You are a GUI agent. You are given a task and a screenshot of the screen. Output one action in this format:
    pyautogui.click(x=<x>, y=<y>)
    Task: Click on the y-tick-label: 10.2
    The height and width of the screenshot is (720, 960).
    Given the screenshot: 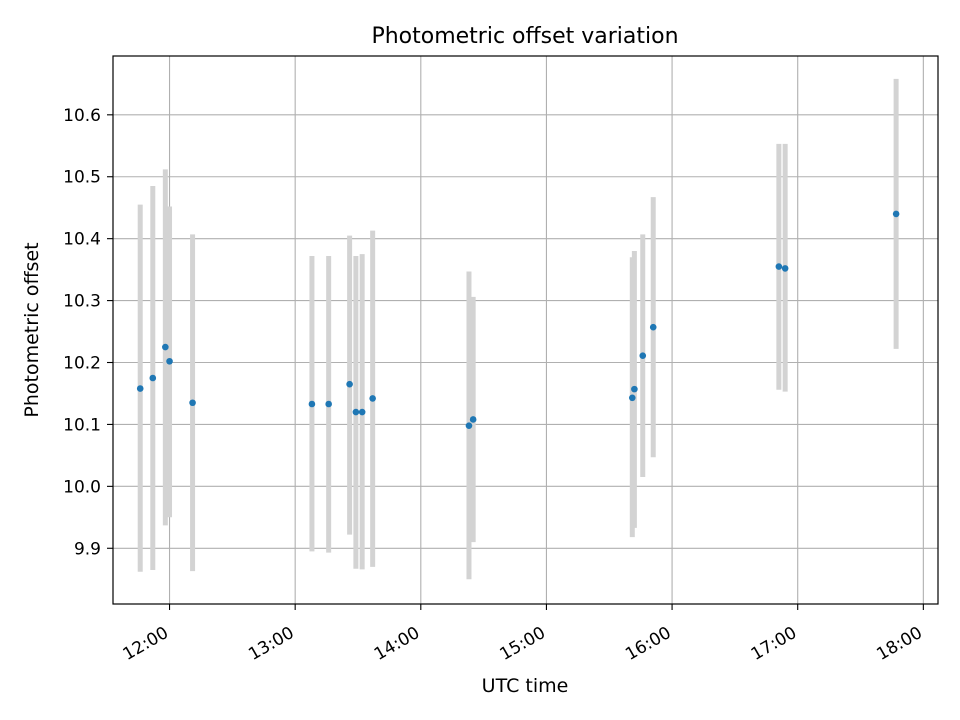 What is the action you would take?
    pyautogui.click(x=82, y=364)
    